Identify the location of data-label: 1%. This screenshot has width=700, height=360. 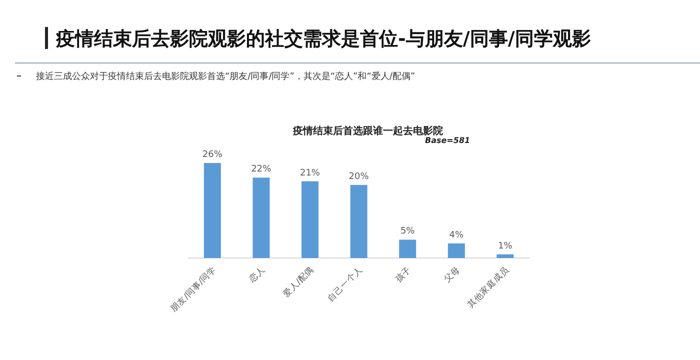
(505, 246).